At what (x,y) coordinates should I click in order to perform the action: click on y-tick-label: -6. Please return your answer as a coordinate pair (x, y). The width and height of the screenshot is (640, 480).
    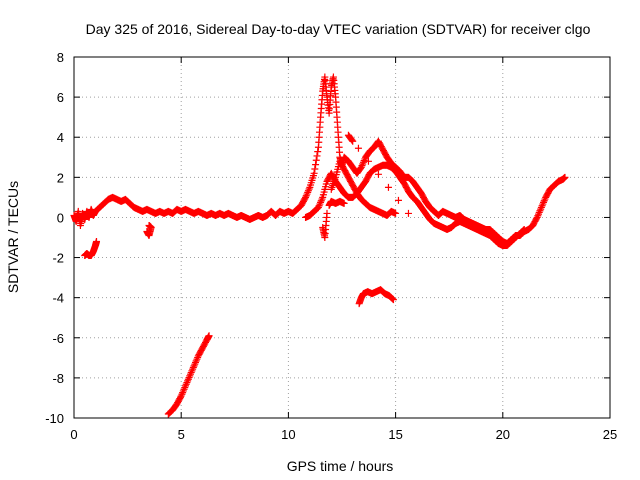
    Looking at the image, I should click on (58, 338).